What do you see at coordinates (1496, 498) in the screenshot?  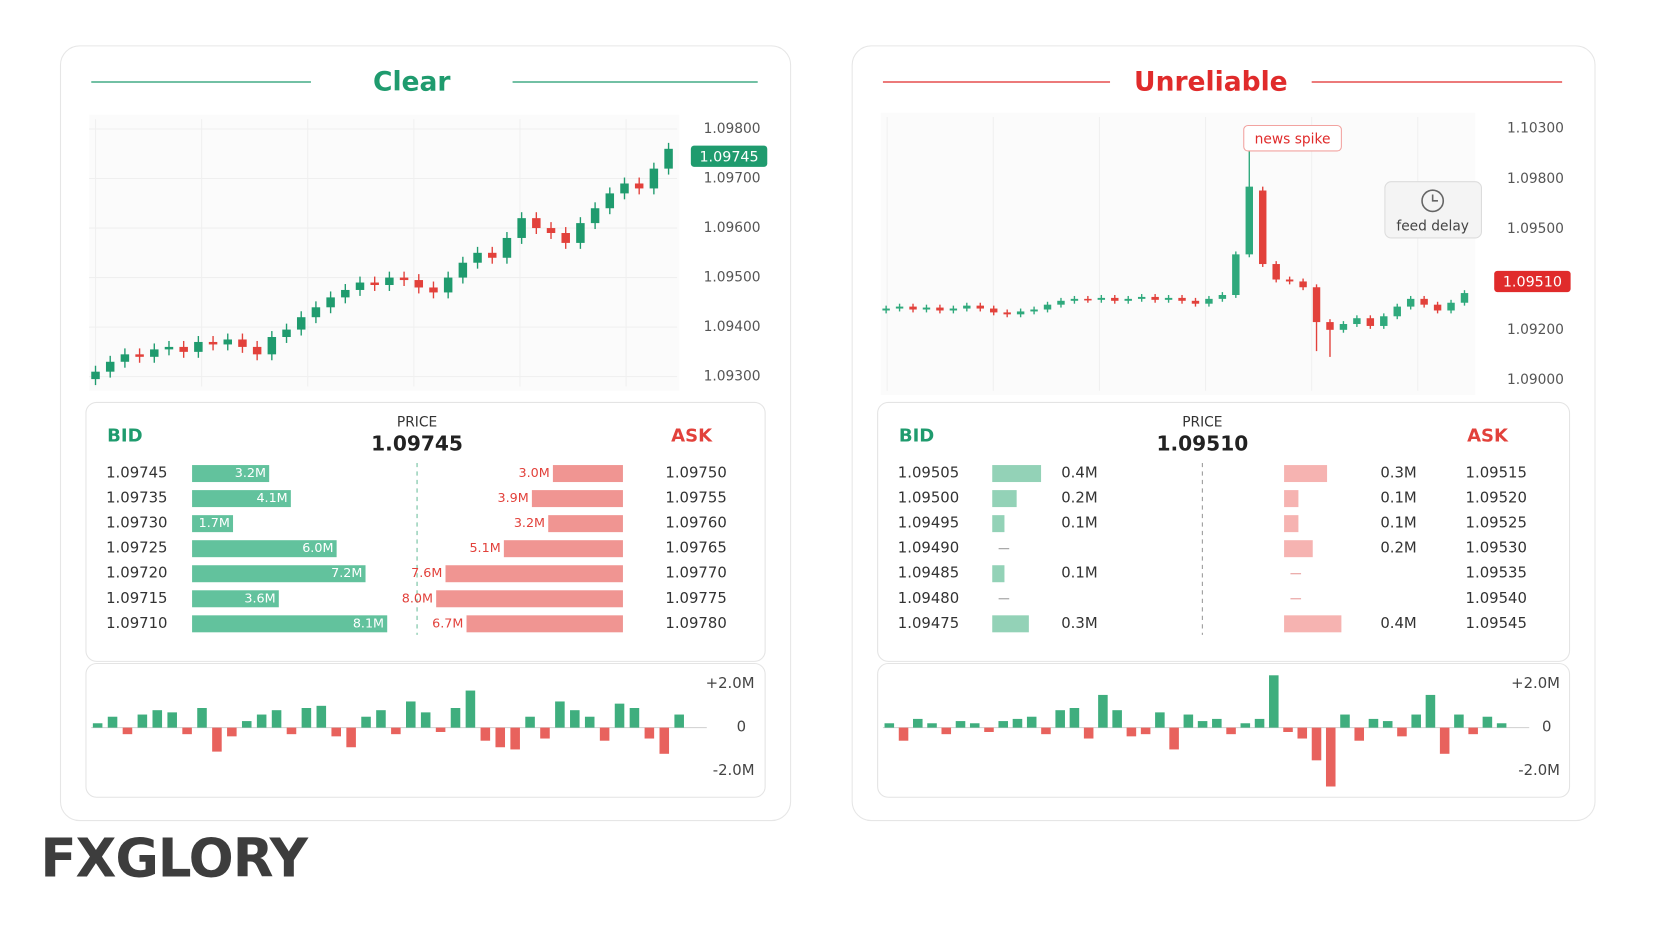 I see `ask-price: 1.09520` at bounding box center [1496, 498].